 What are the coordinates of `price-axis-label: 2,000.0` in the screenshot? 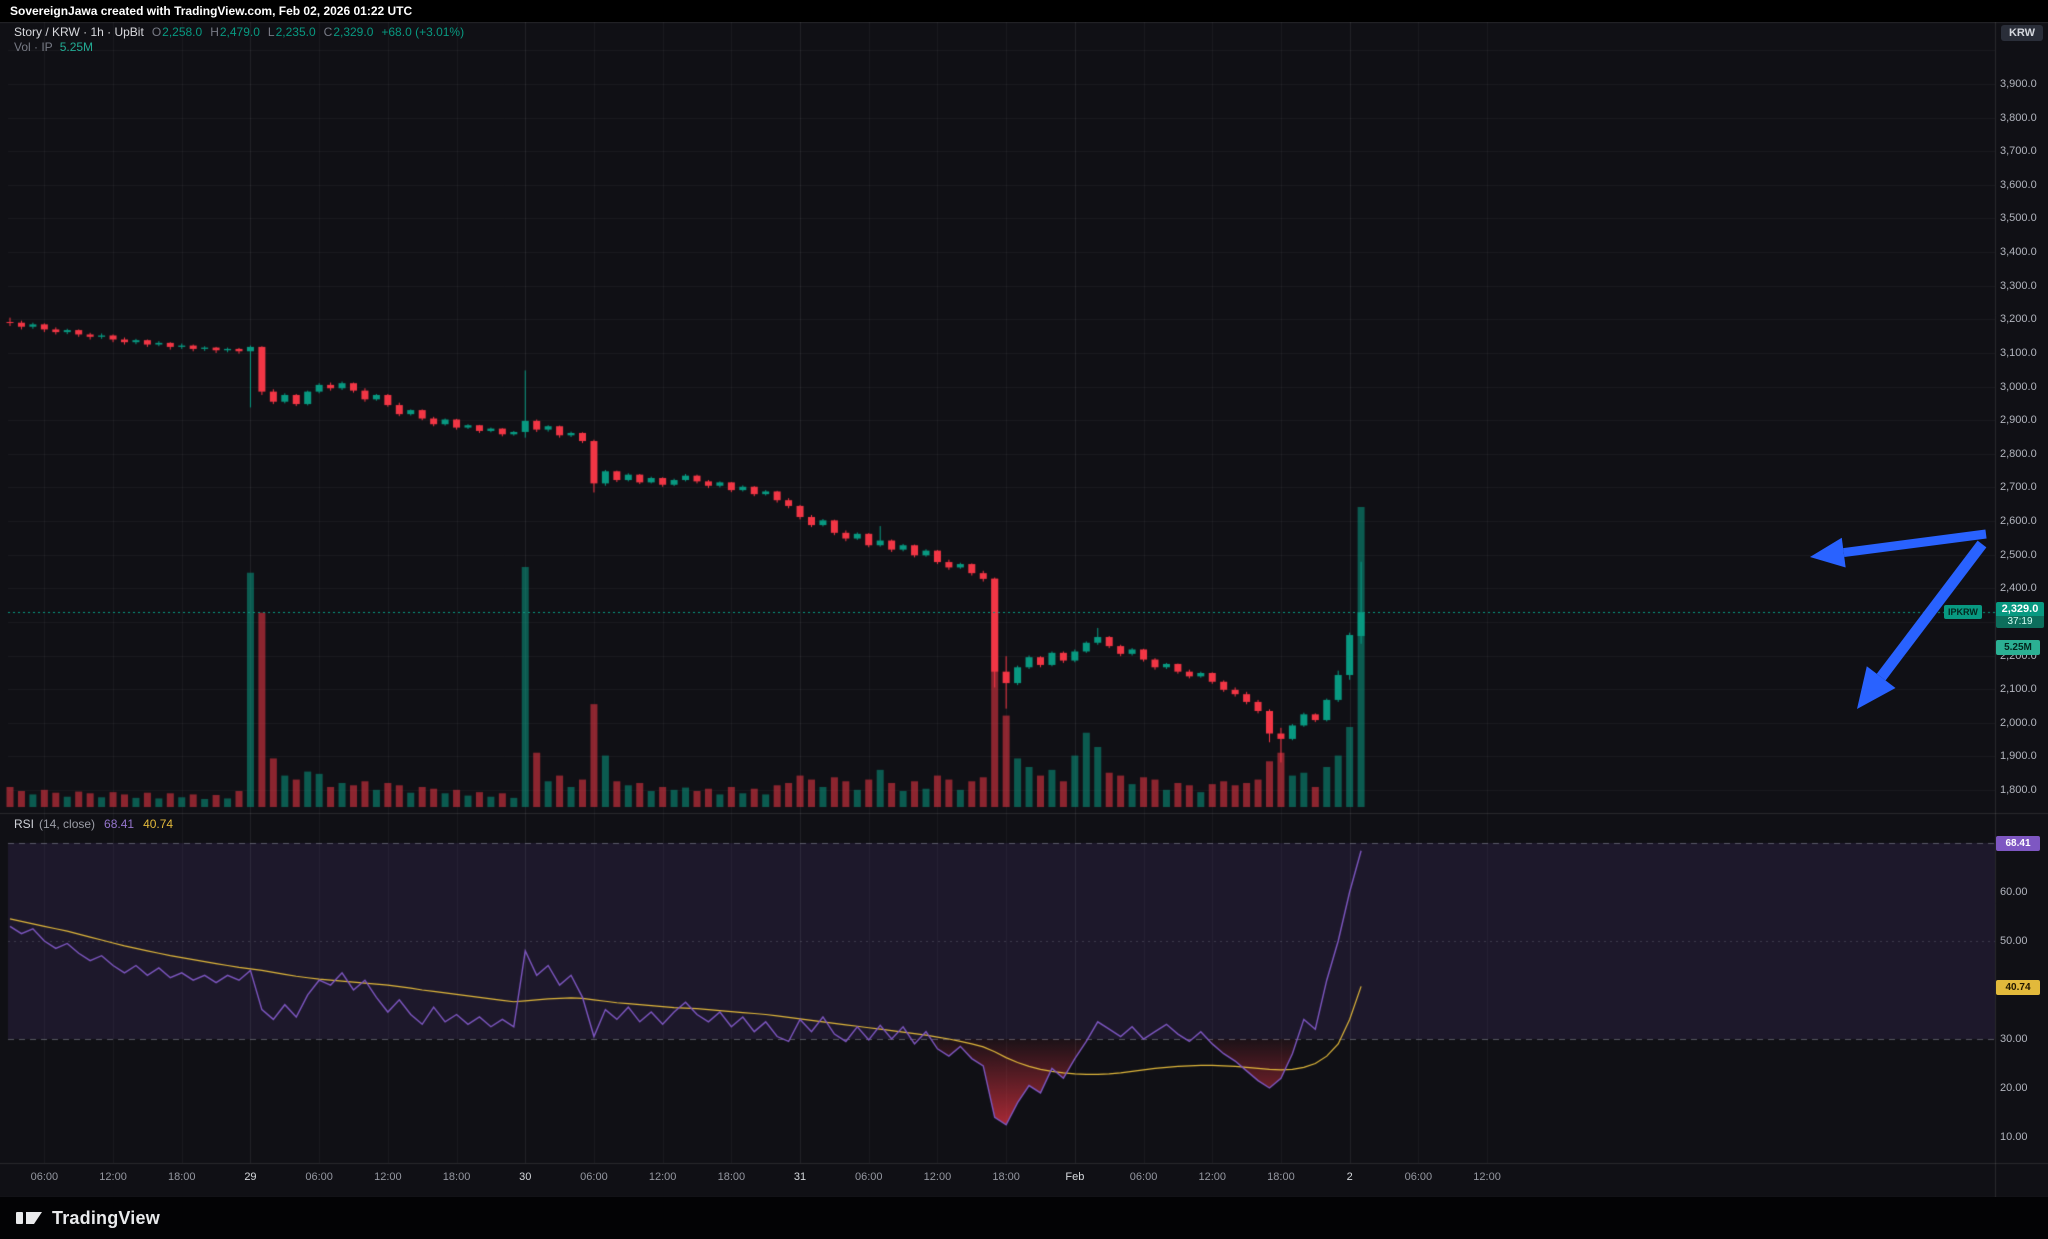 It's located at (2018, 722).